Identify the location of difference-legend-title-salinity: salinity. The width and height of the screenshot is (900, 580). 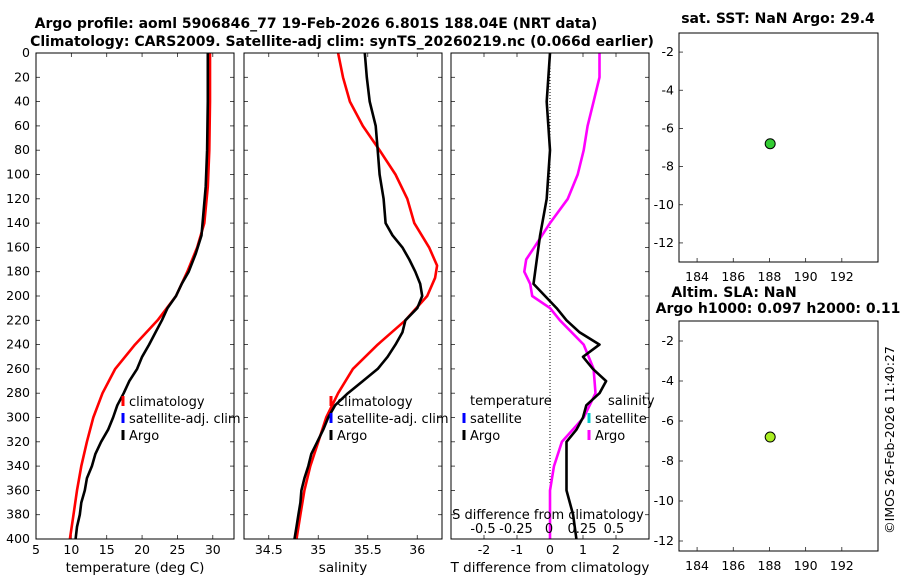
(631, 401).